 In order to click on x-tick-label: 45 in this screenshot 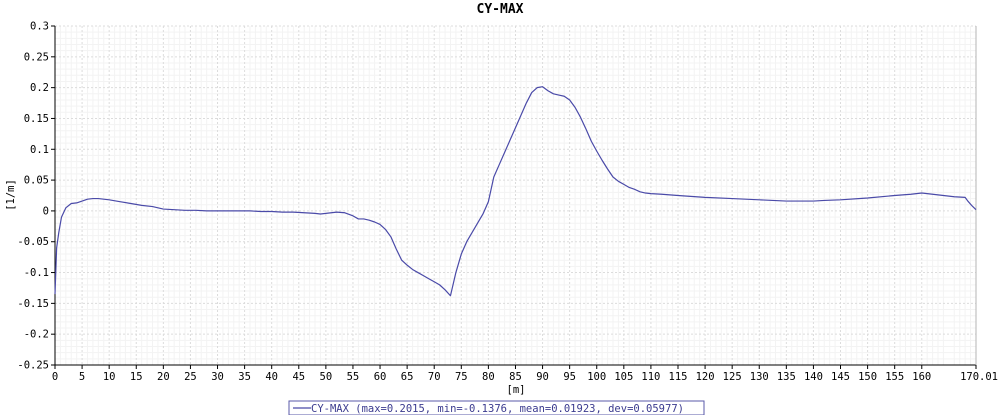, I will do `click(298, 377)`.